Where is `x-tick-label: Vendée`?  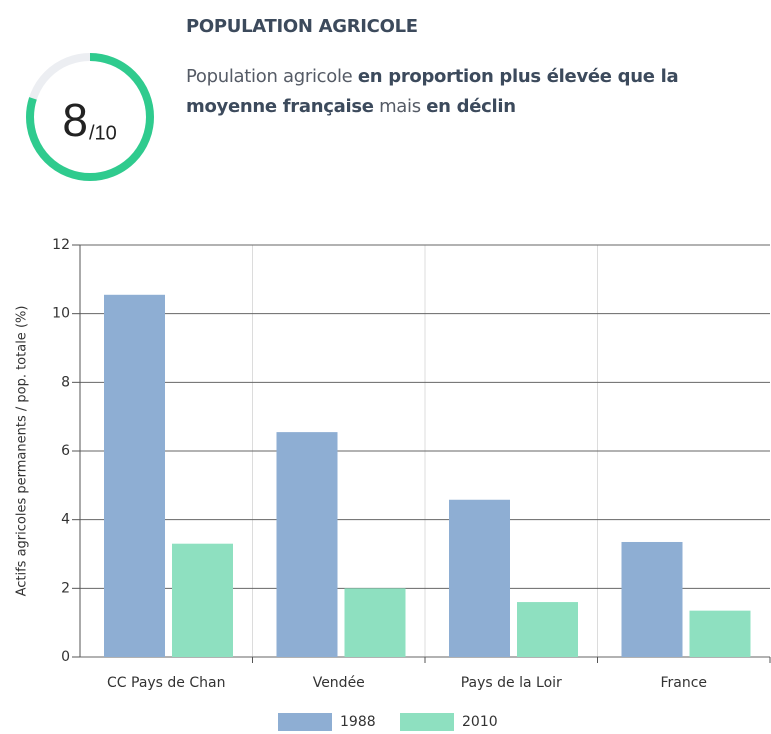 x-tick-label: Vendée is located at coordinates (339, 683).